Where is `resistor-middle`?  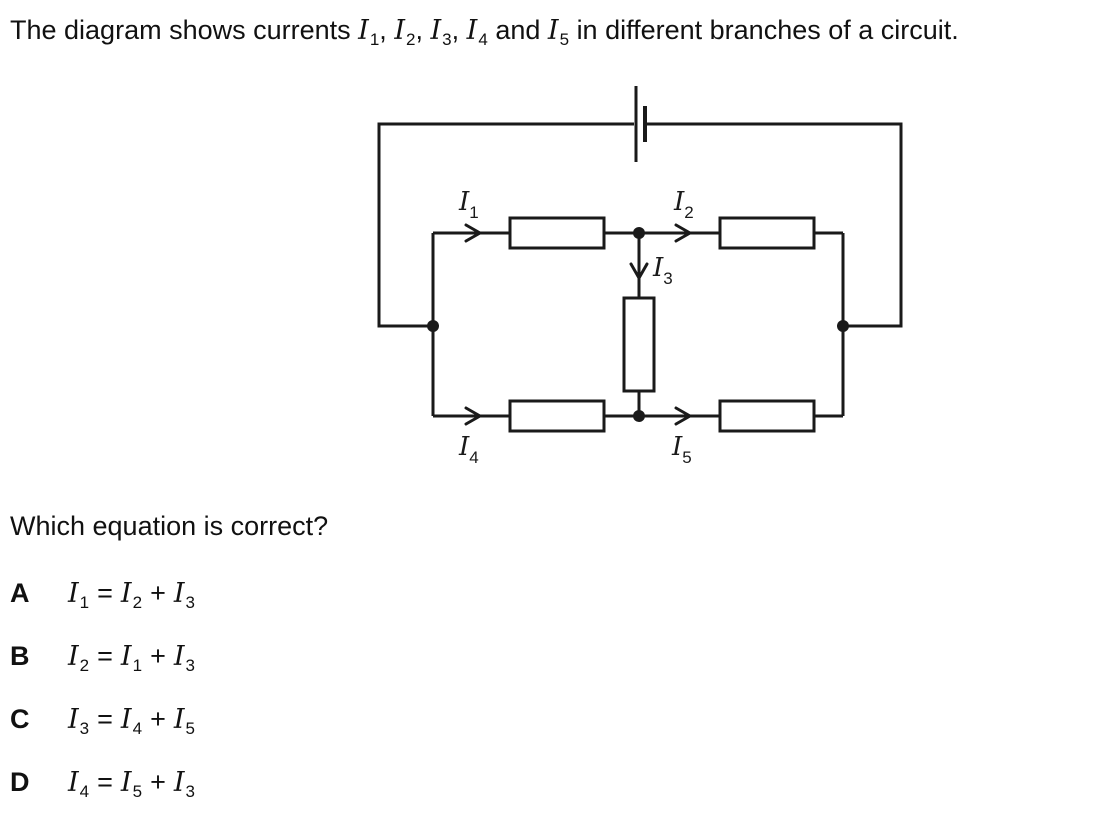 resistor-middle is located at coordinates (639, 344).